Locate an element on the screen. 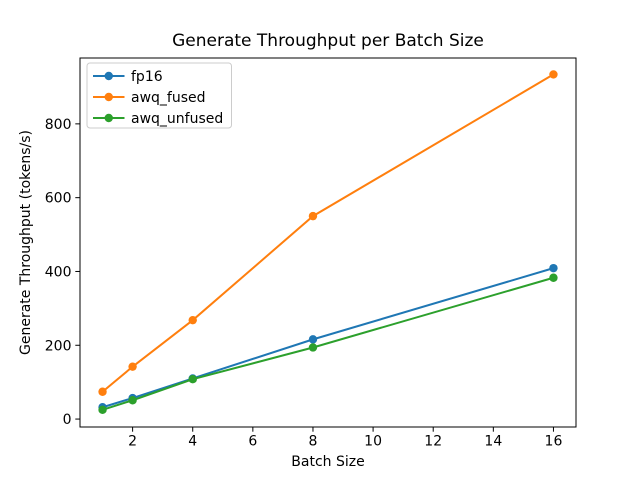 This screenshot has height=484, width=640. y-tick-label: 0 is located at coordinates (67, 420).